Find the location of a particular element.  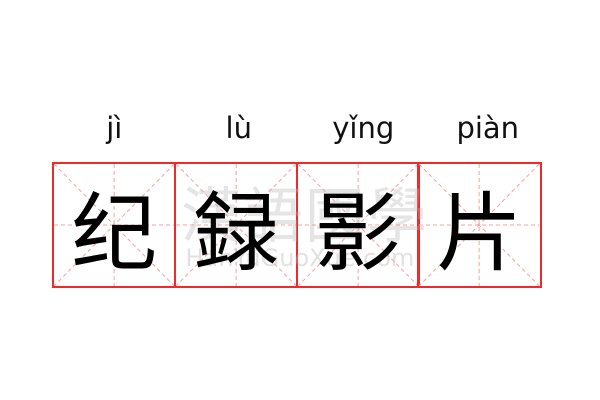

character-cell: 影 is located at coordinates (357, 225).